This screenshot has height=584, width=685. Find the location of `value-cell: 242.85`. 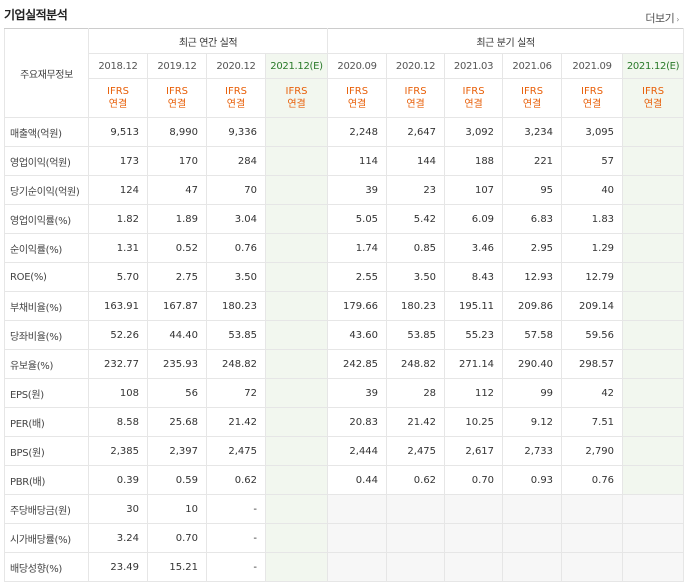

value-cell: 242.85 is located at coordinates (357, 364).